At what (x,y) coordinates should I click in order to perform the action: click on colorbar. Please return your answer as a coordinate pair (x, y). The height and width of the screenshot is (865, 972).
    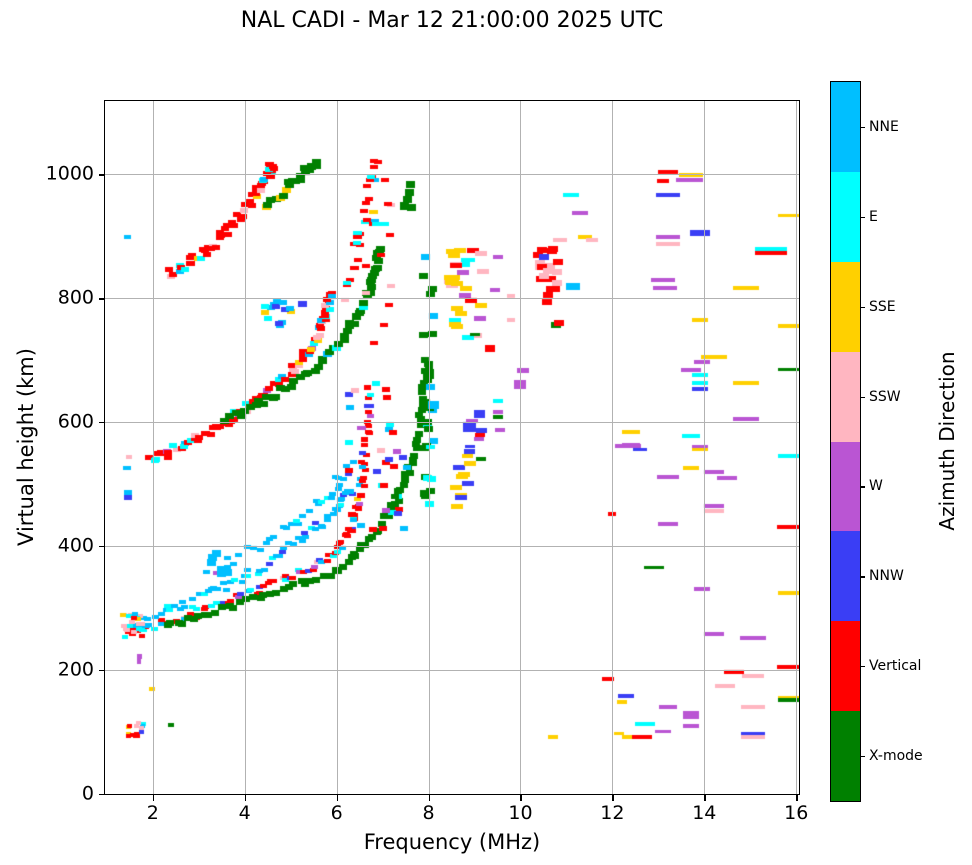
    Looking at the image, I should click on (845, 441).